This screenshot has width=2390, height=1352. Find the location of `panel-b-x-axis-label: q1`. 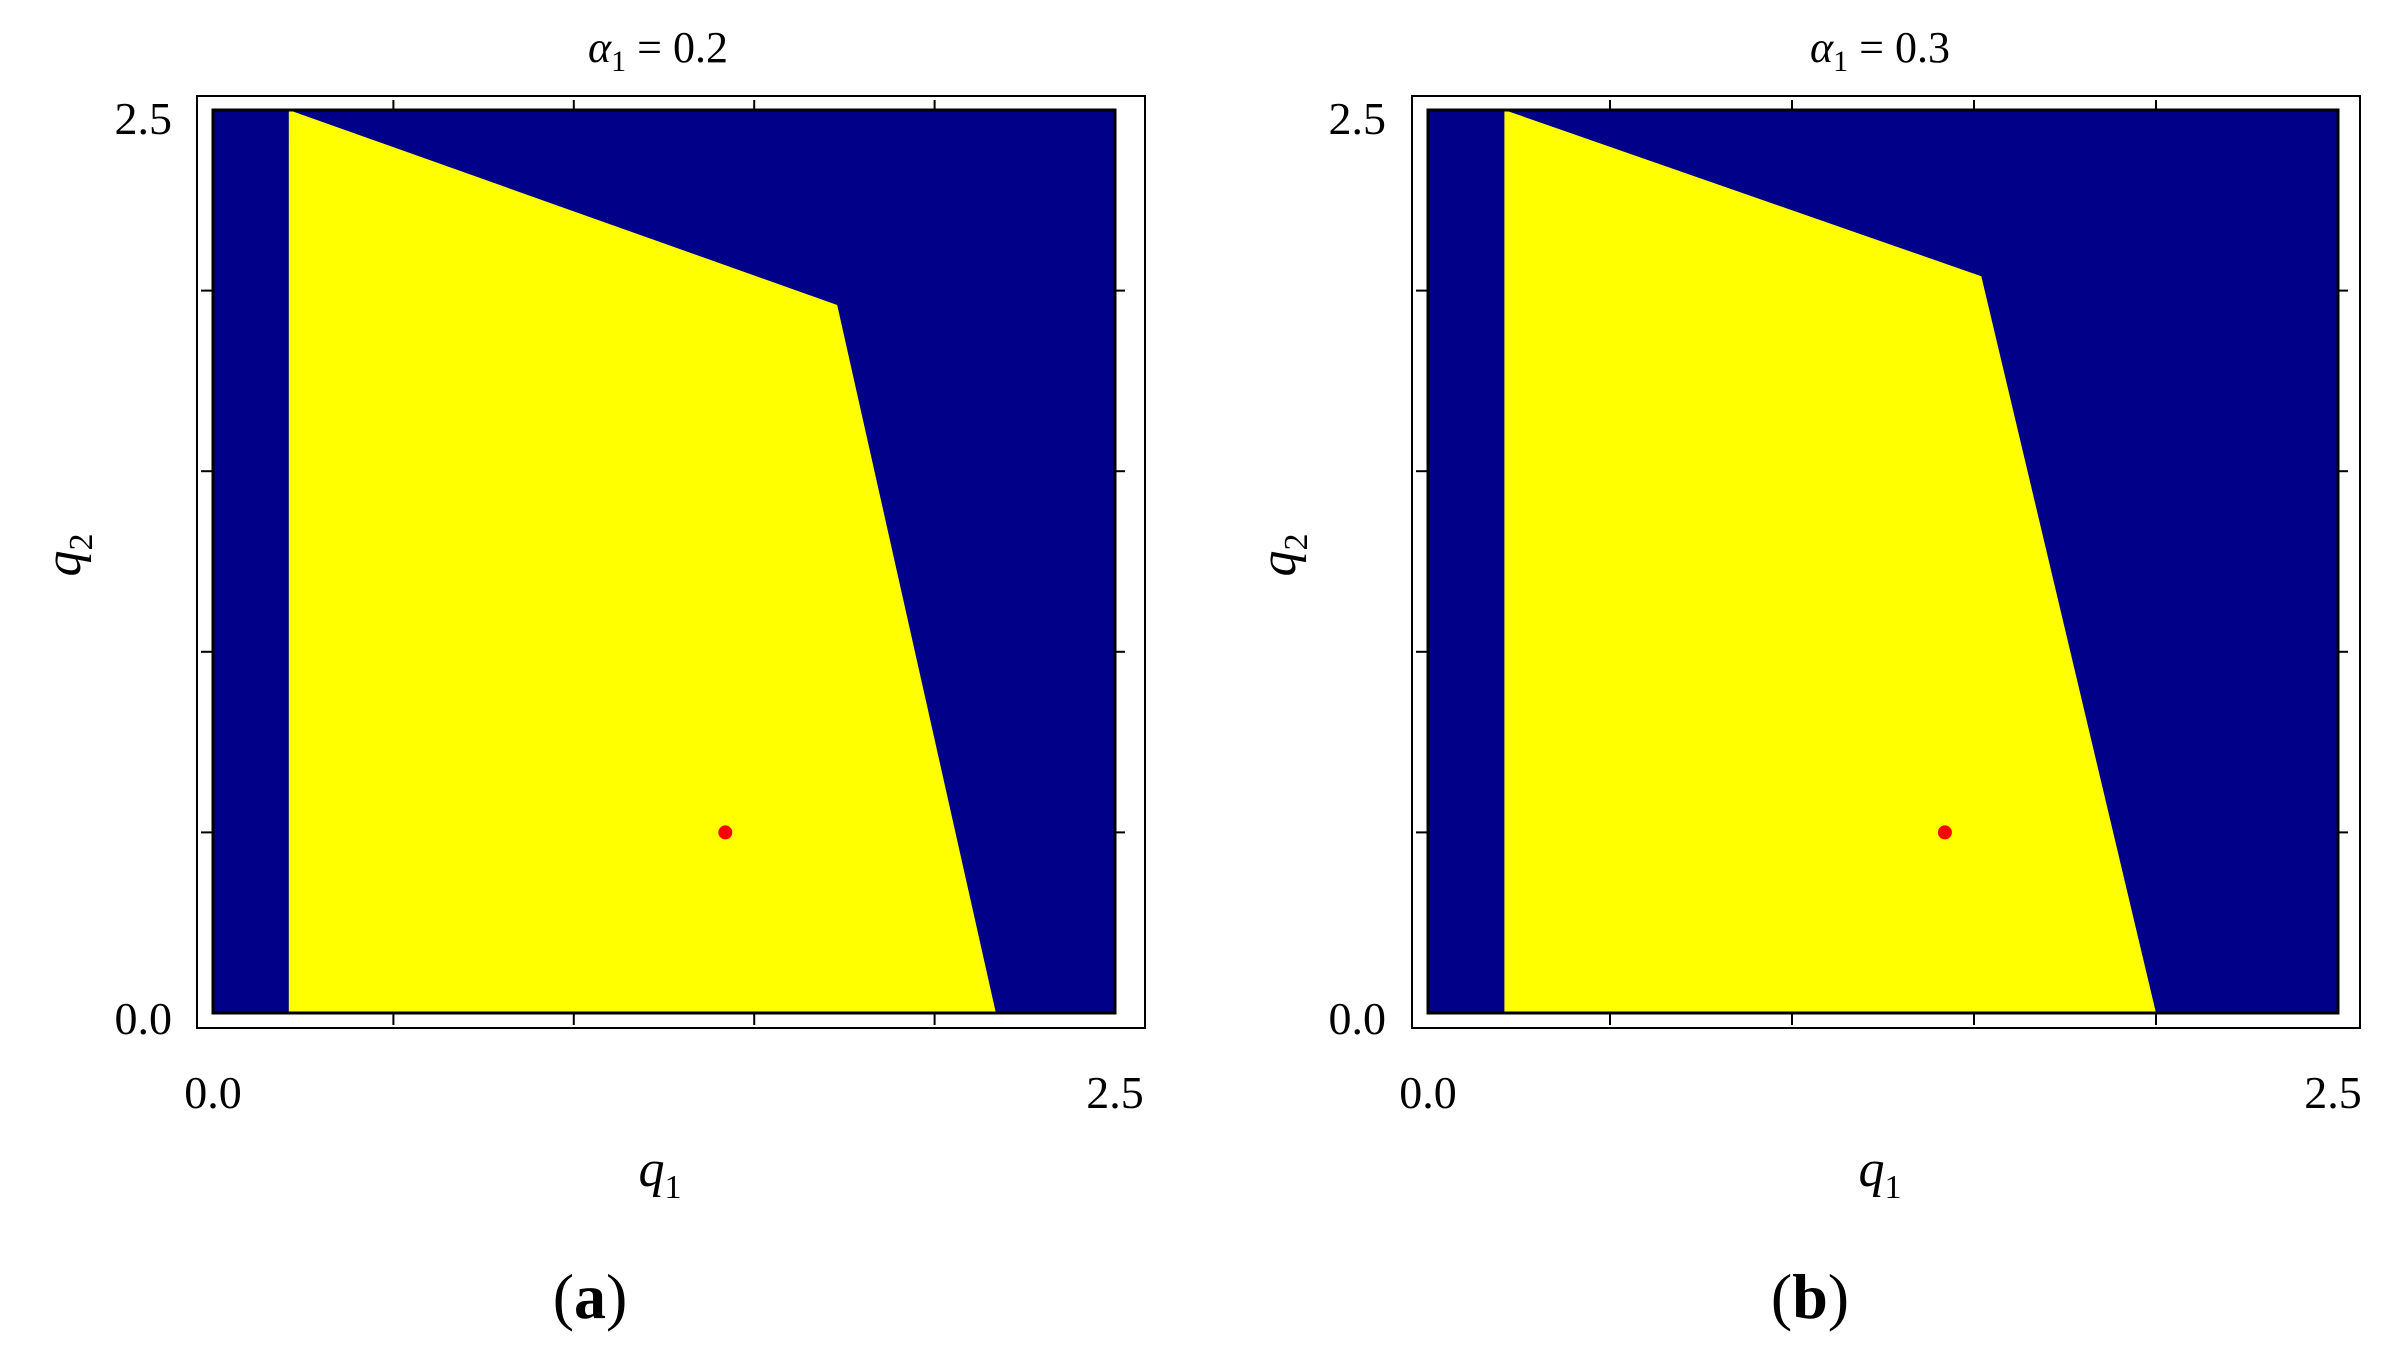

panel-b-x-axis-label: q1 is located at coordinates (1880, 1173).